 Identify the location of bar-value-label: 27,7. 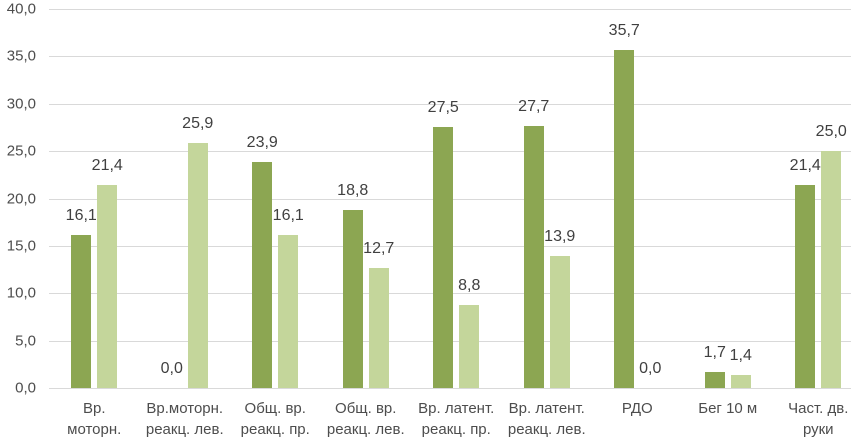
(534, 106).